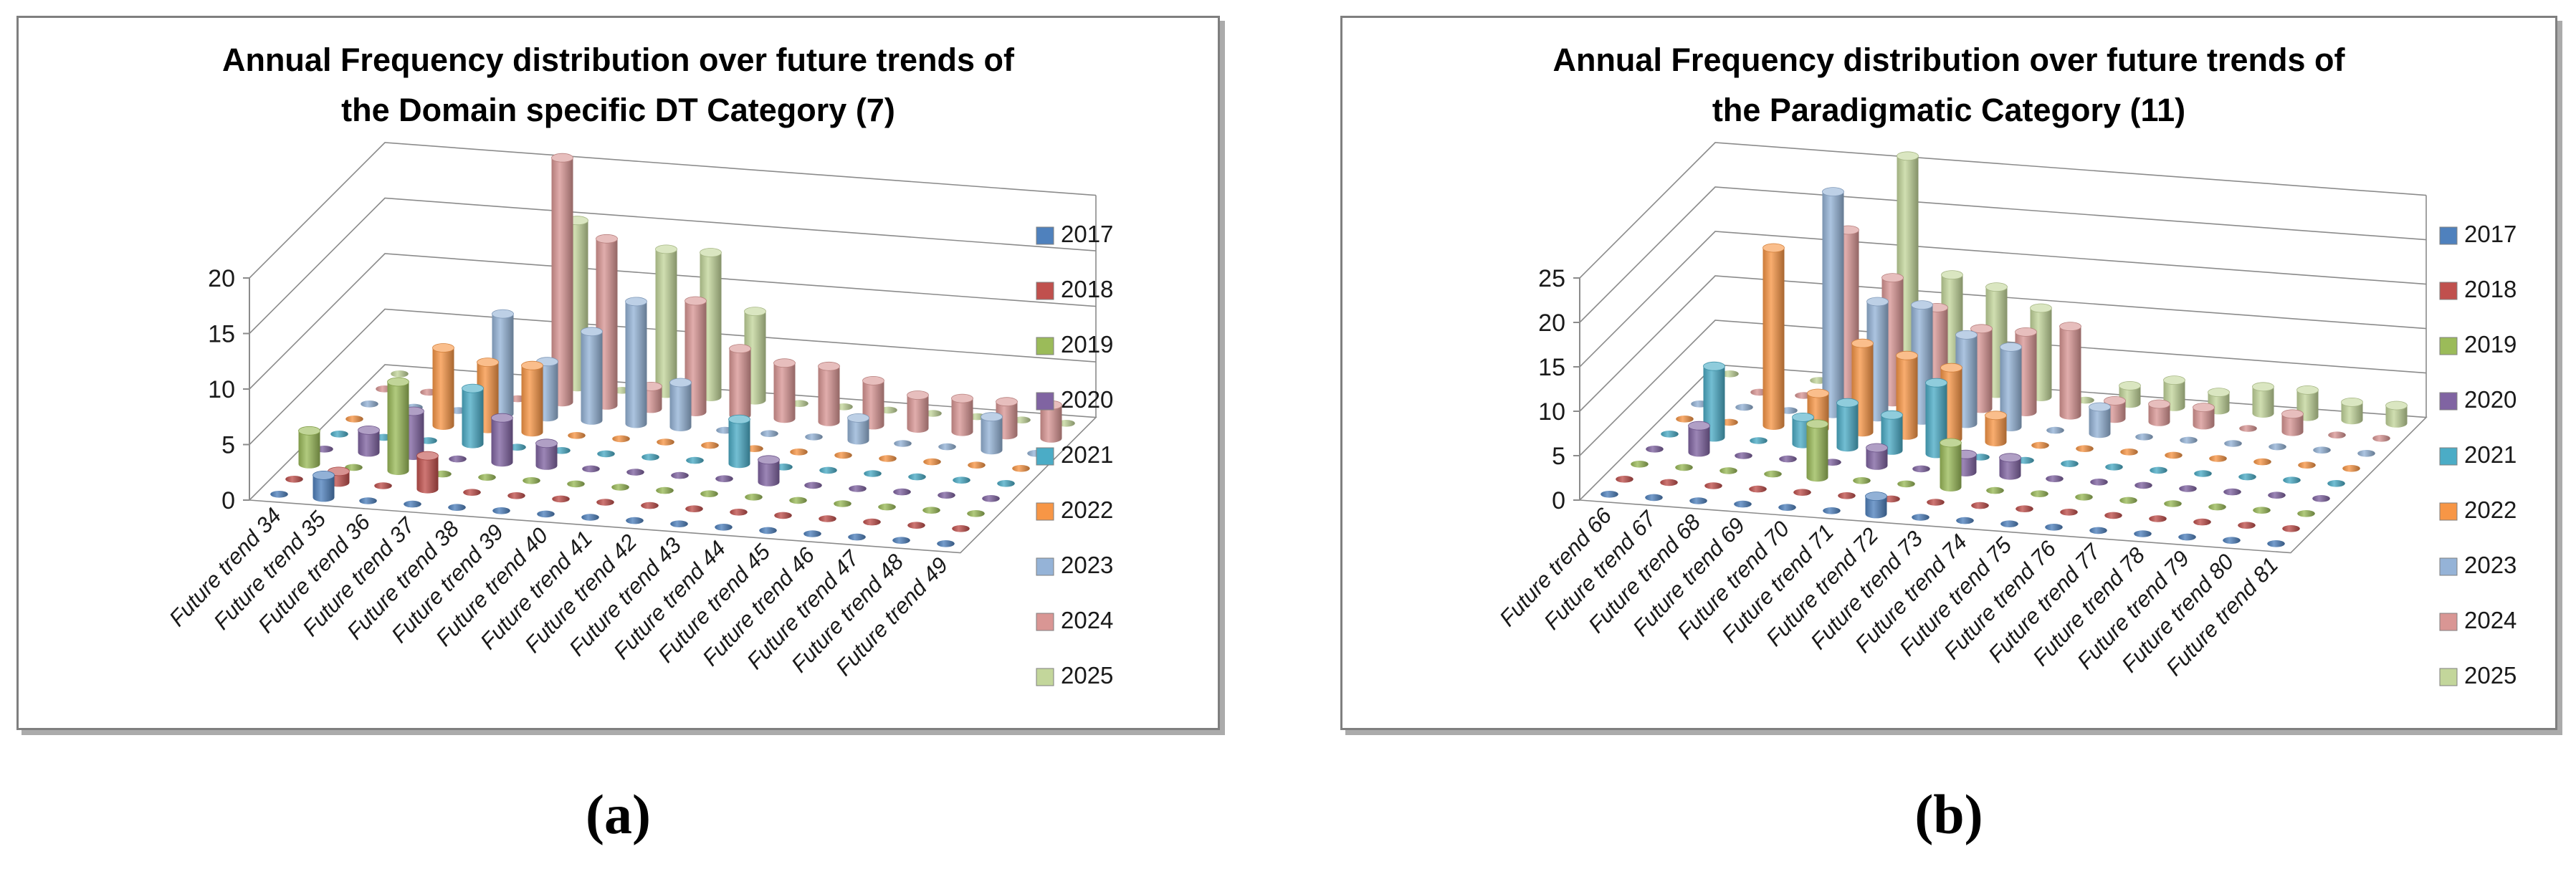  What do you see at coordinates (1559, 389) in the screenshot?
I see `value-axis: 0 5 10 15 20 25` at bounding box center [1559, 389].